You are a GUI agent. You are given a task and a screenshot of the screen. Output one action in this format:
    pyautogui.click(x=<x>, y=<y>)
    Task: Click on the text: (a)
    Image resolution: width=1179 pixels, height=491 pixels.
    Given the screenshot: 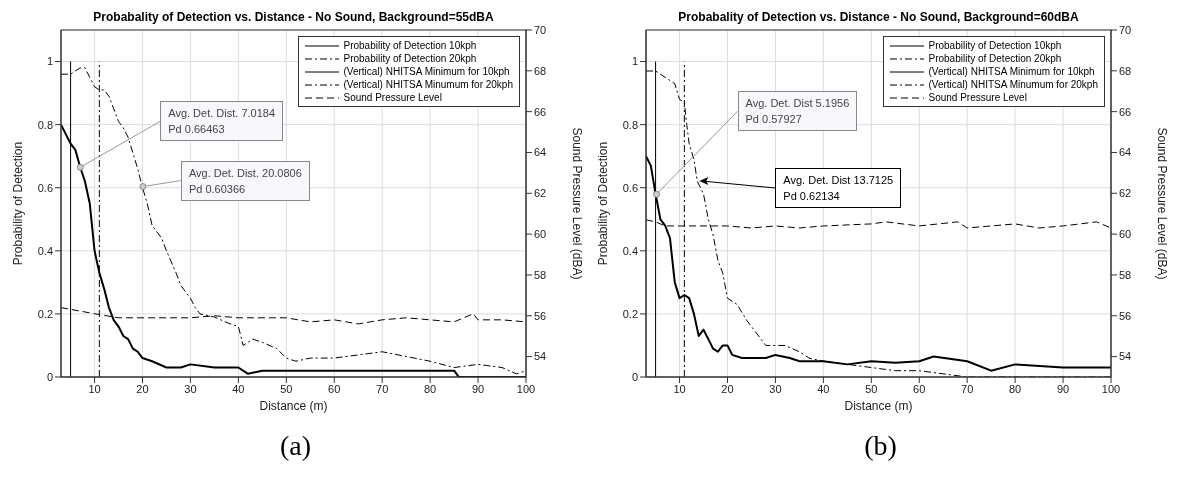 What is the action you would take?
    pyautogui.click(x=295, y=446)
    